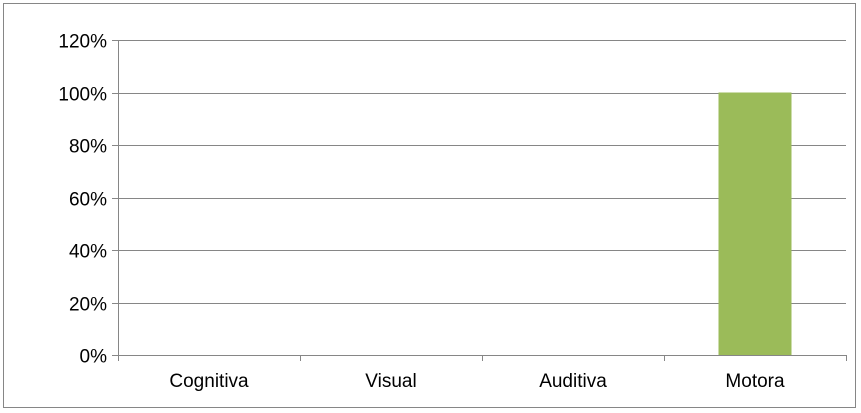 The height and width of the screenshot is (413, 861). I want to click on bars, so click(755, 223).